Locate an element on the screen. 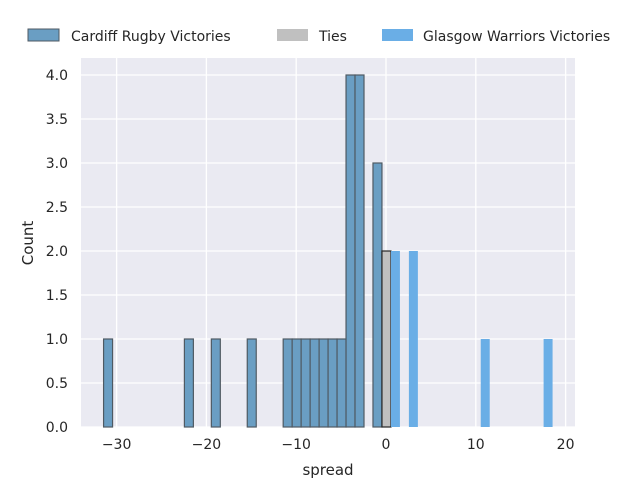 The height and width of the screenshot is (484, 640). y-tick-label: 4.0 is located at coordinates (57, 76).